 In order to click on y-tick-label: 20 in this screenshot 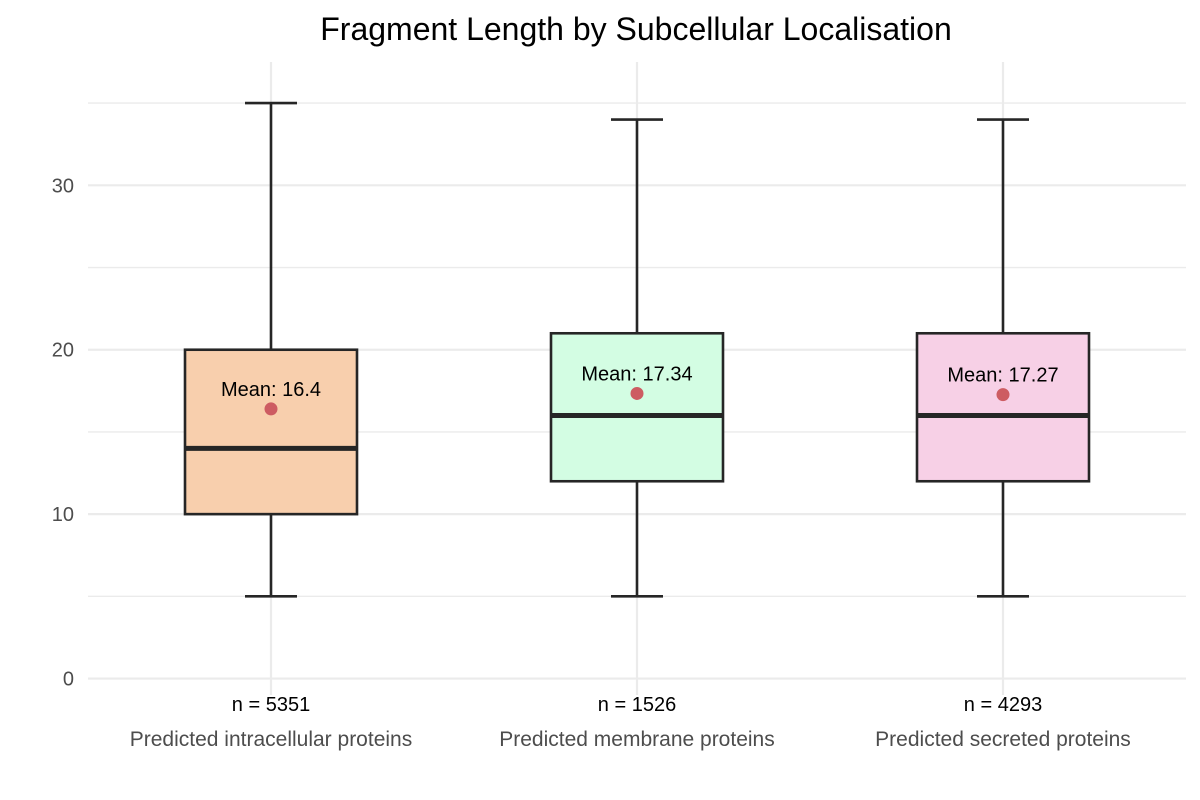, I will do `click(63, 351)`.